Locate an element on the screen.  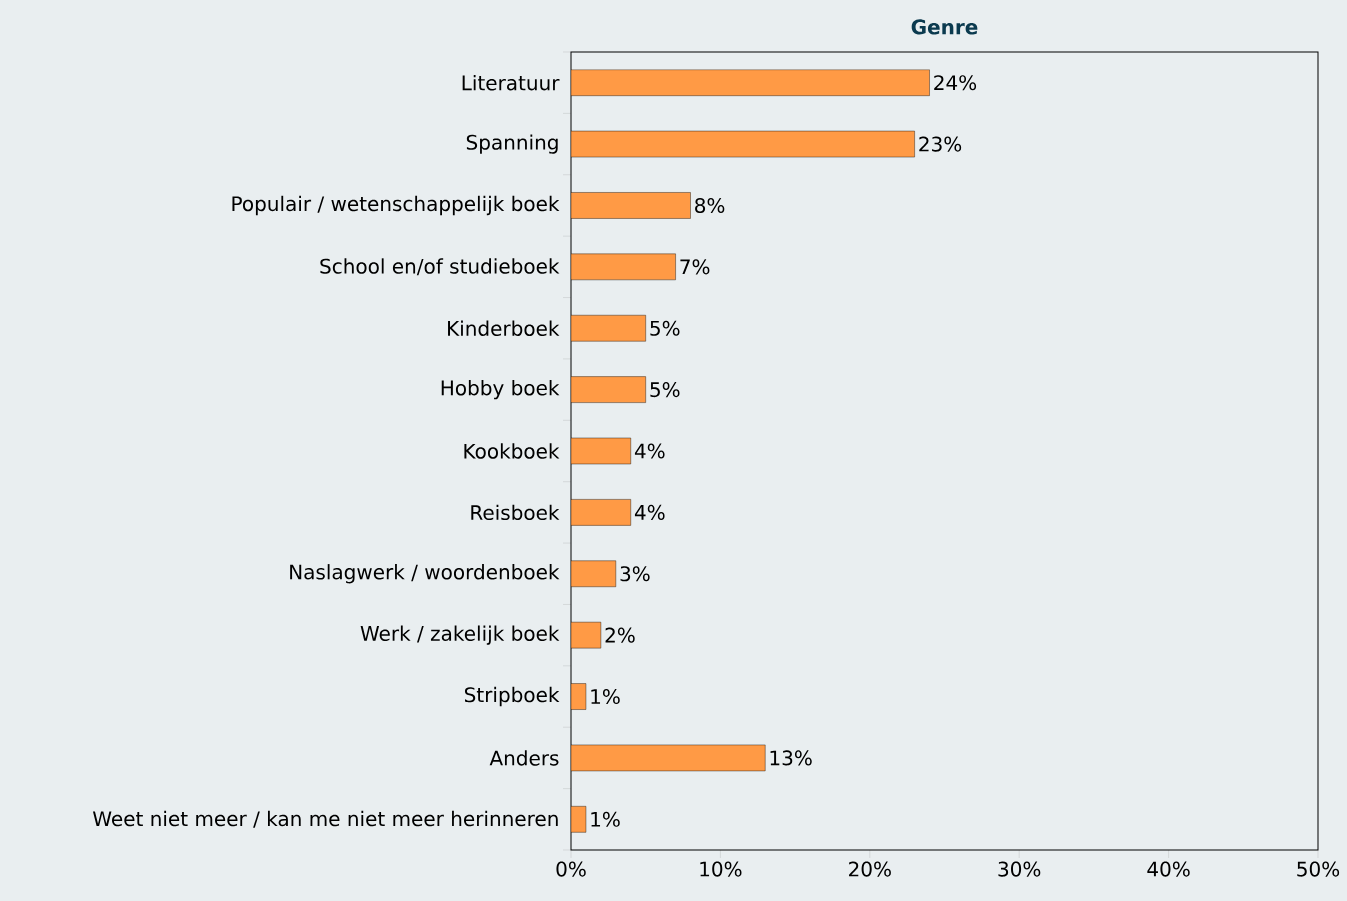
x-tick-label: 40% is located at coordinates (1168, 869).